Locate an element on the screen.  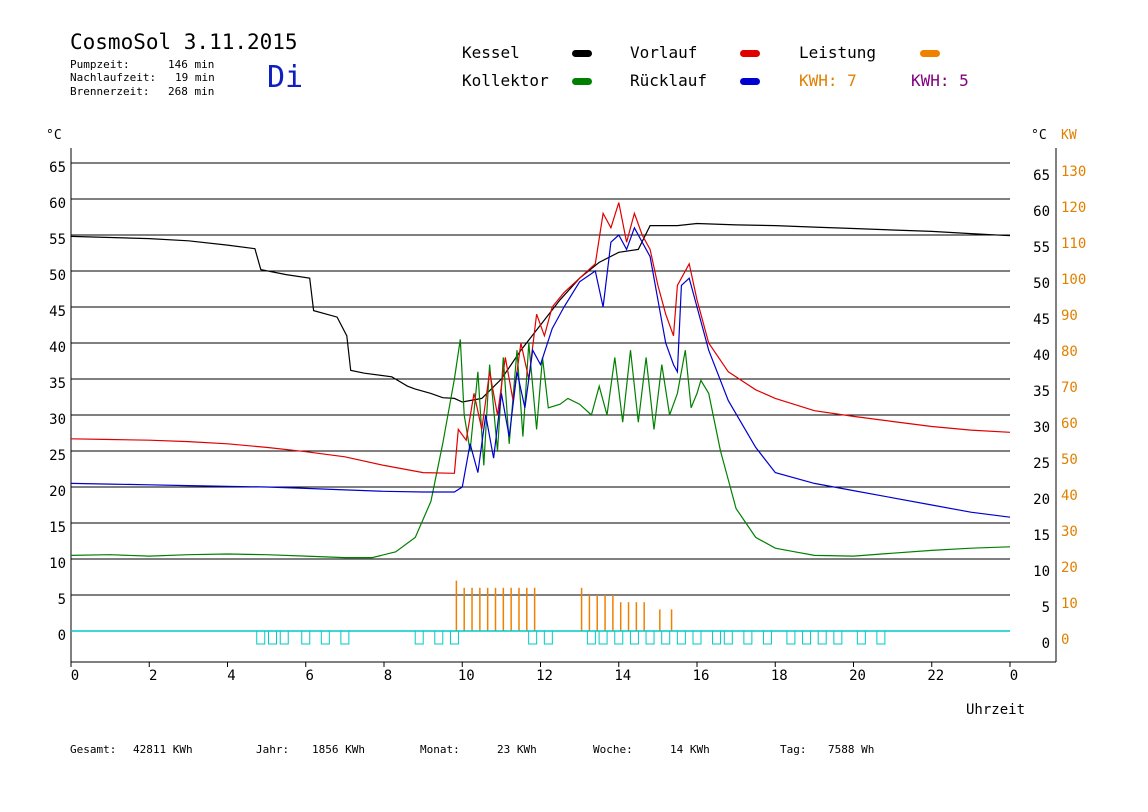
y-axis-right-unit: °C is located at coordinates (1039, 135).